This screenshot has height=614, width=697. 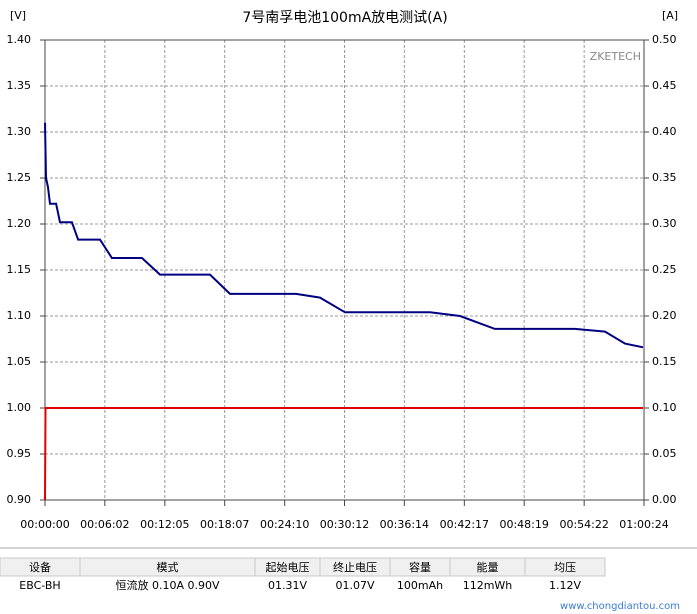 I want to click on y-tick-label: 1.05, so click(x=19, y=361).